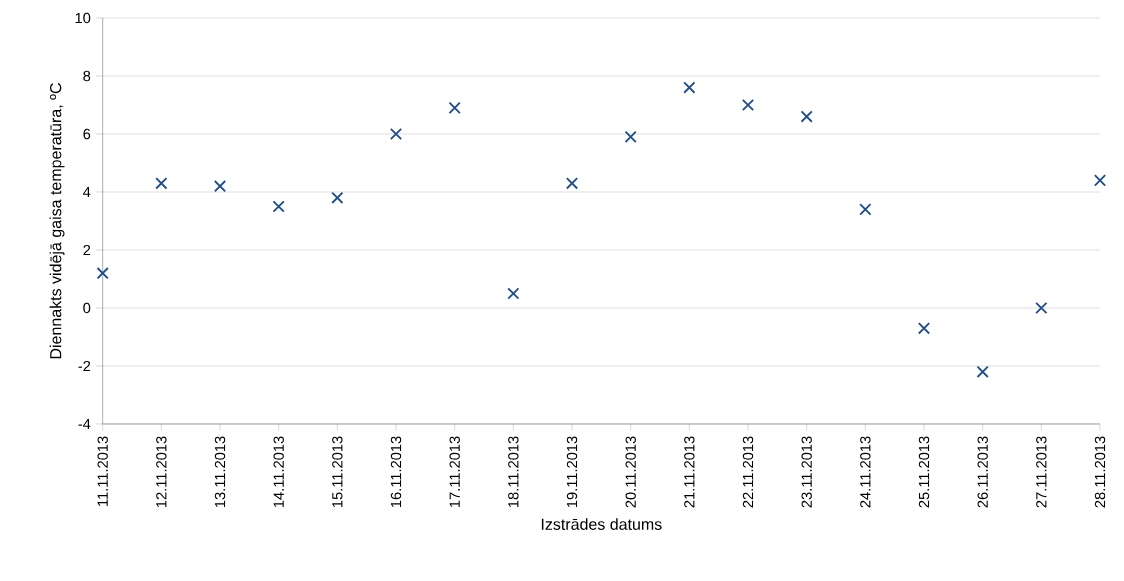  Describe the element at coordinates (278, 472) in the screenshot. I see `x-tick-label: 14.11.2013` at that location.